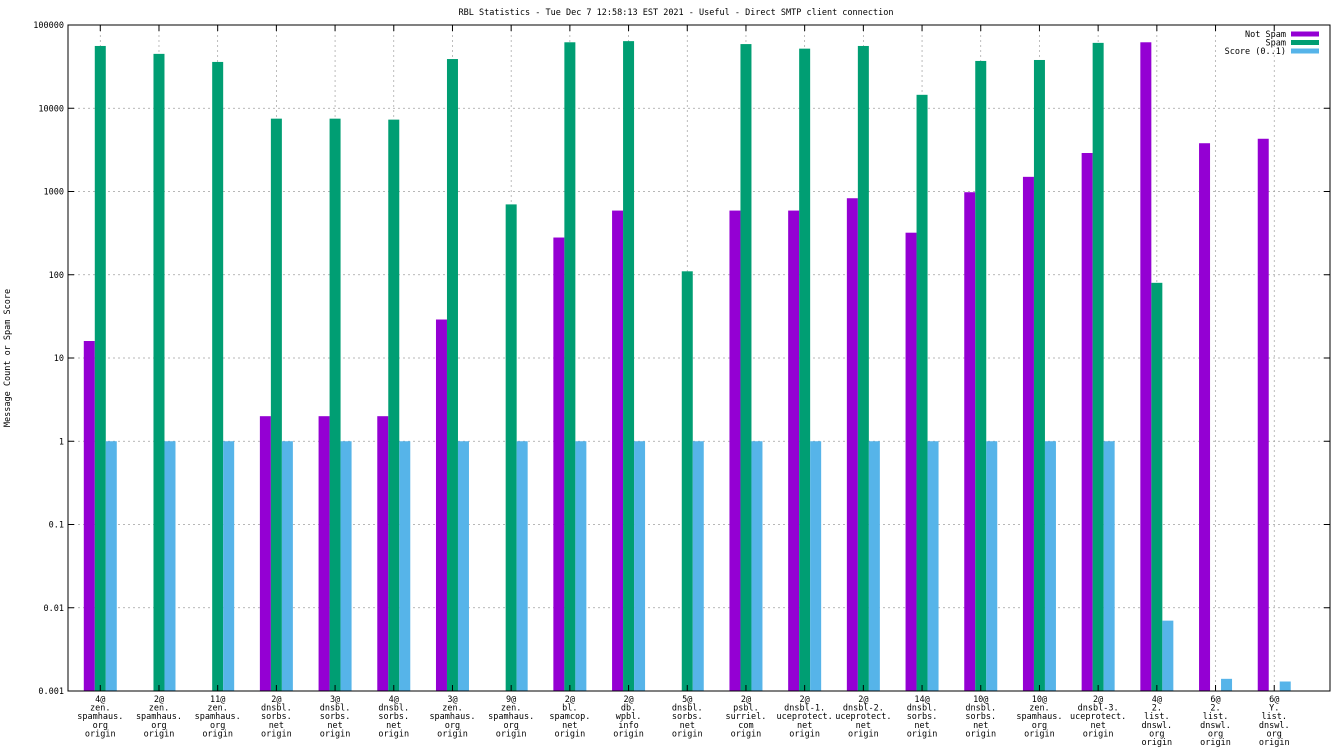 The width and height of the screenshot is (1344, 756). I want to click on x-tick-label-line: surriel., so click(745, 717).